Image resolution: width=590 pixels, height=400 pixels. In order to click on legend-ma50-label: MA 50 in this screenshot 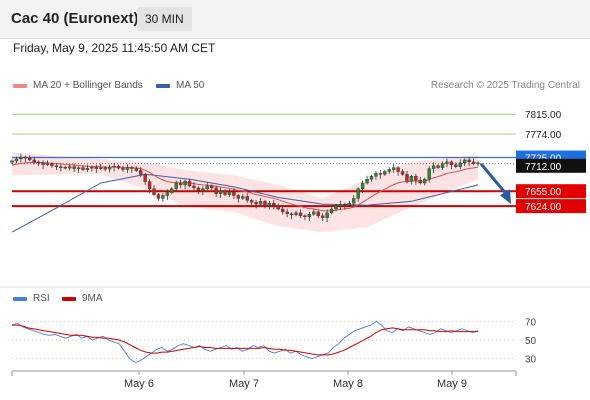, I will do `click(190, 85)`.